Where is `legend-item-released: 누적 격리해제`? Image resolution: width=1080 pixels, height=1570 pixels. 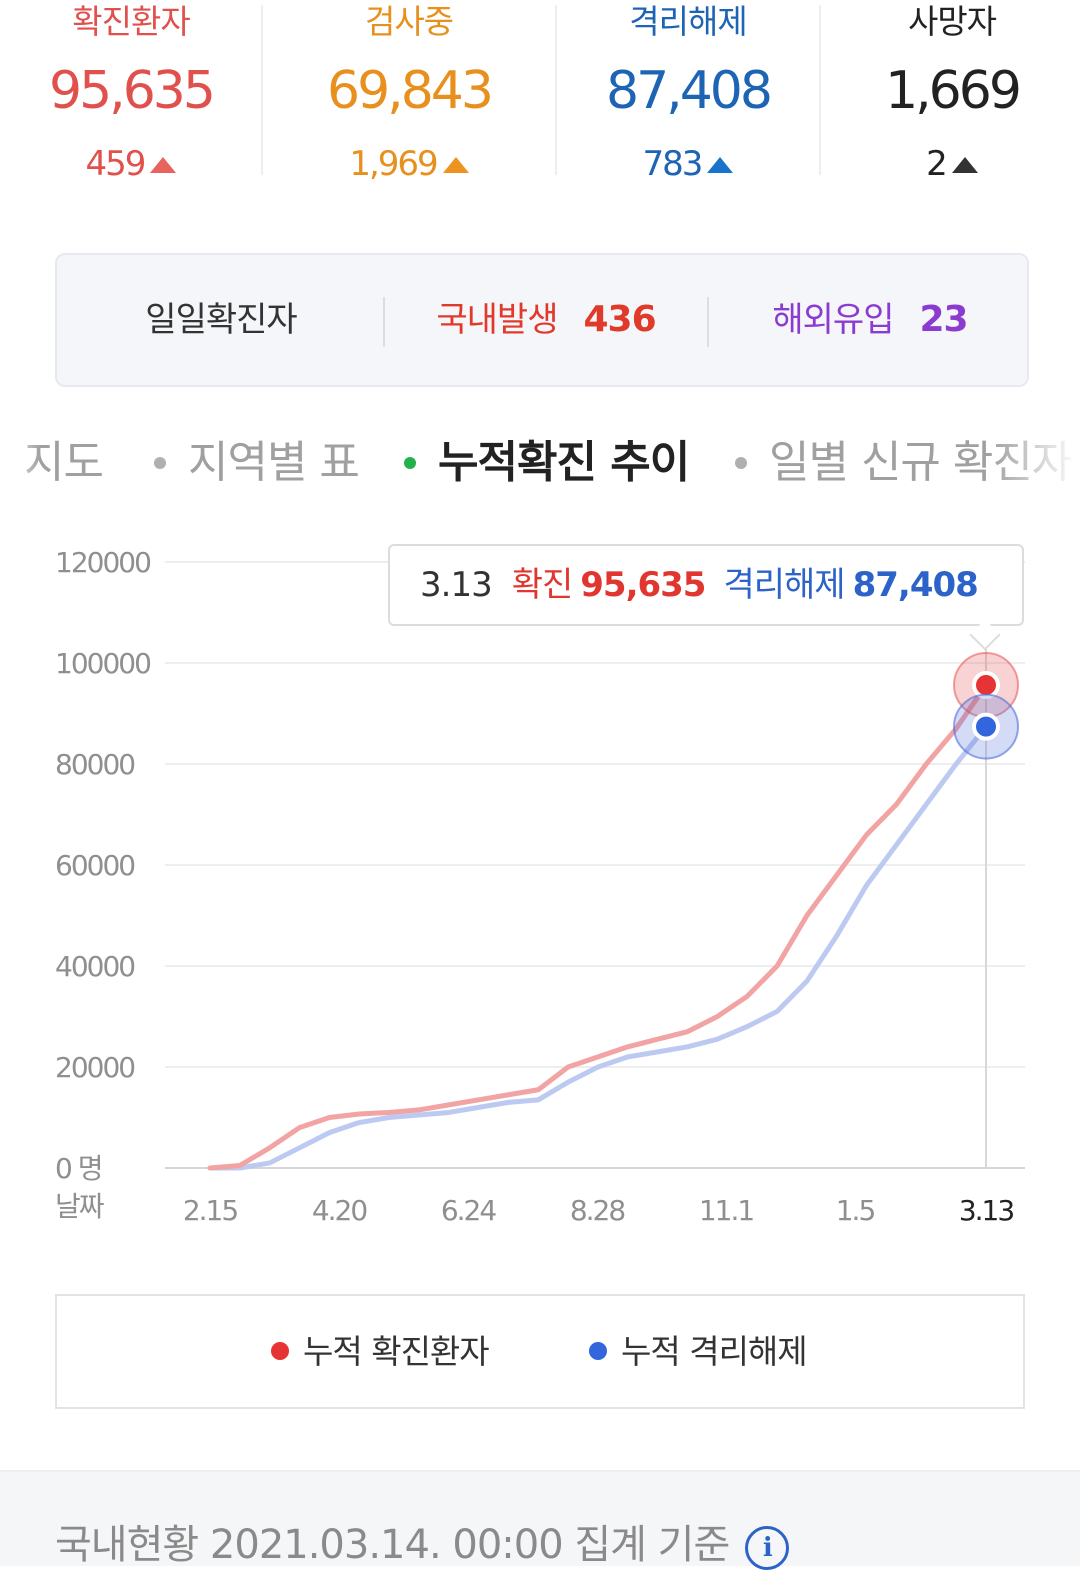
legend-item-released: 누적 격리해제 is located at coordinates (698, 1351).